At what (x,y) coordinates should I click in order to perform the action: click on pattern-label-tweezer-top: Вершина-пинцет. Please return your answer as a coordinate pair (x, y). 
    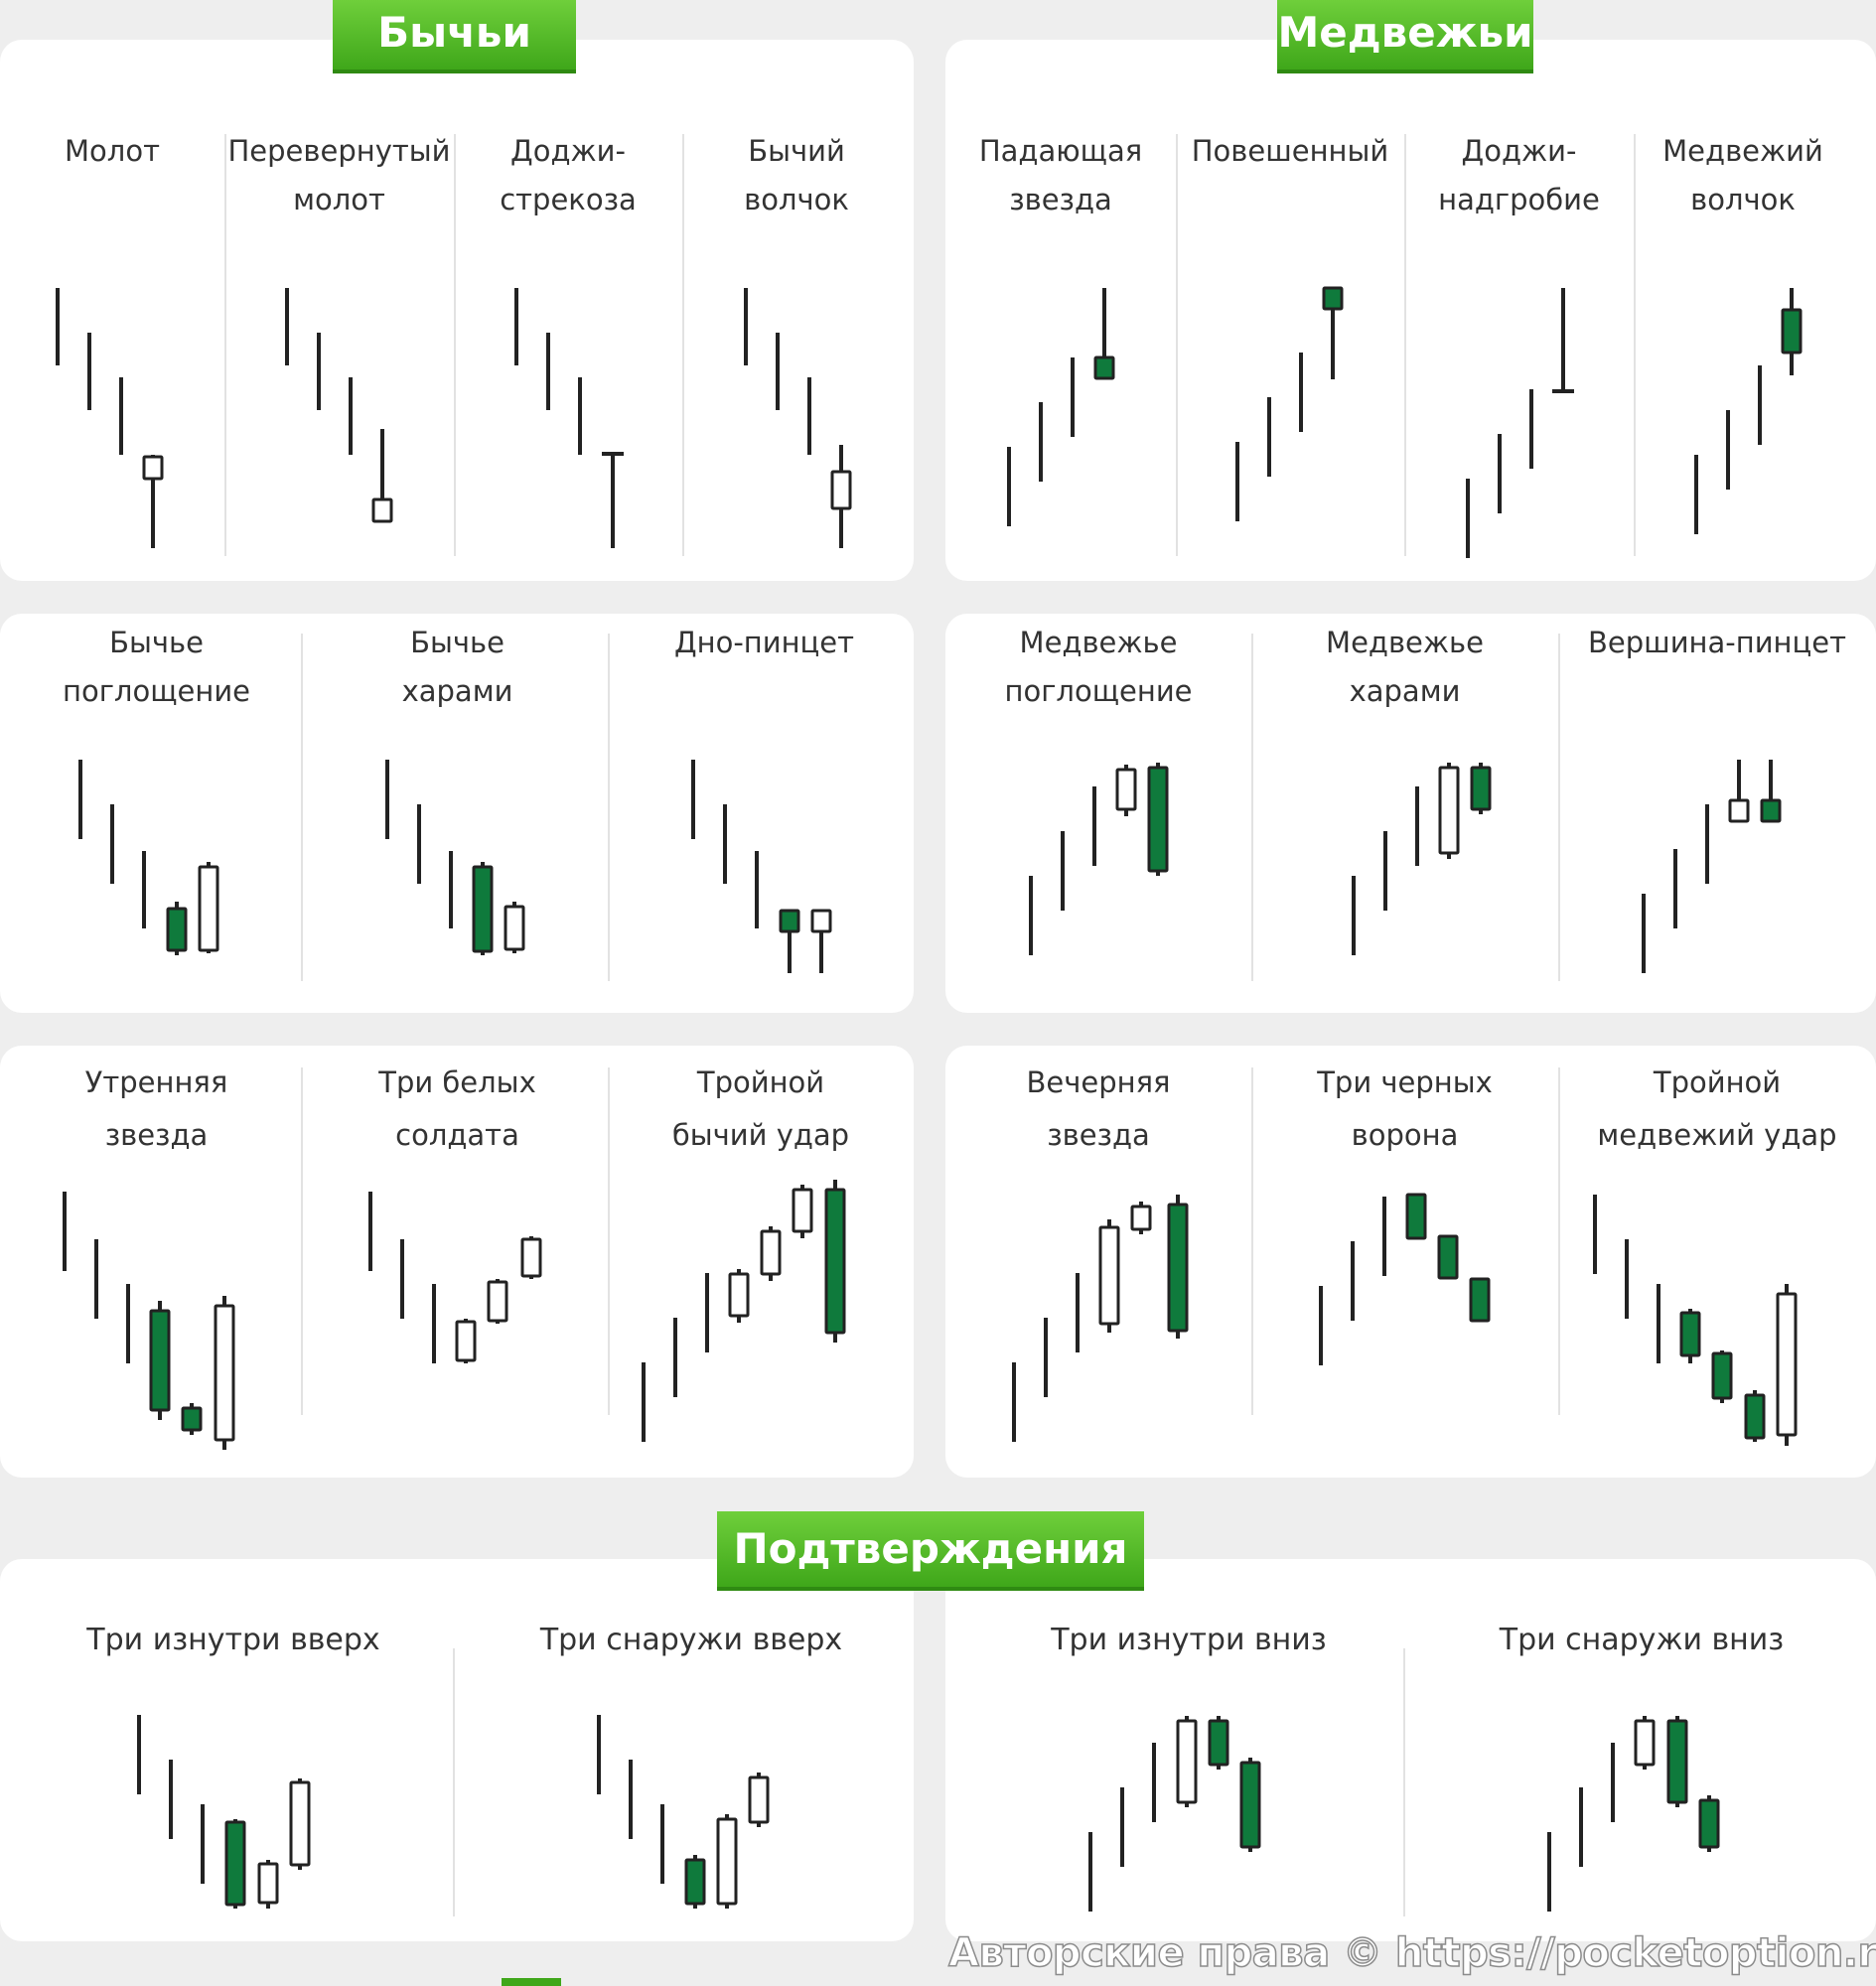
    Looking at the image, I should click on (1717, 643).